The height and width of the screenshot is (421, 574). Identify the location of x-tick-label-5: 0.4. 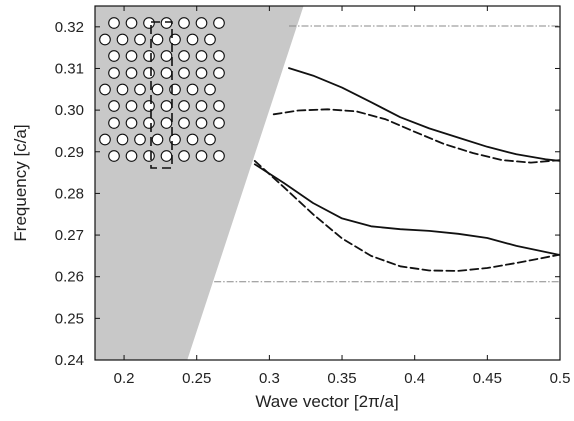
(414, 378).